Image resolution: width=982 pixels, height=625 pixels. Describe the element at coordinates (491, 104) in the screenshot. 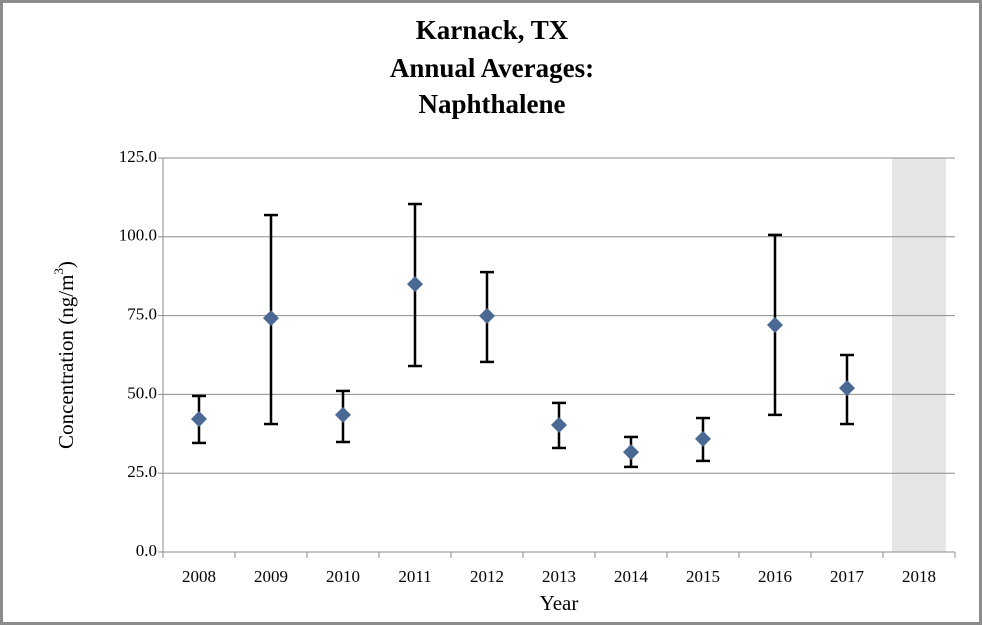

I see `chart-title: Naphthalene` at that location.